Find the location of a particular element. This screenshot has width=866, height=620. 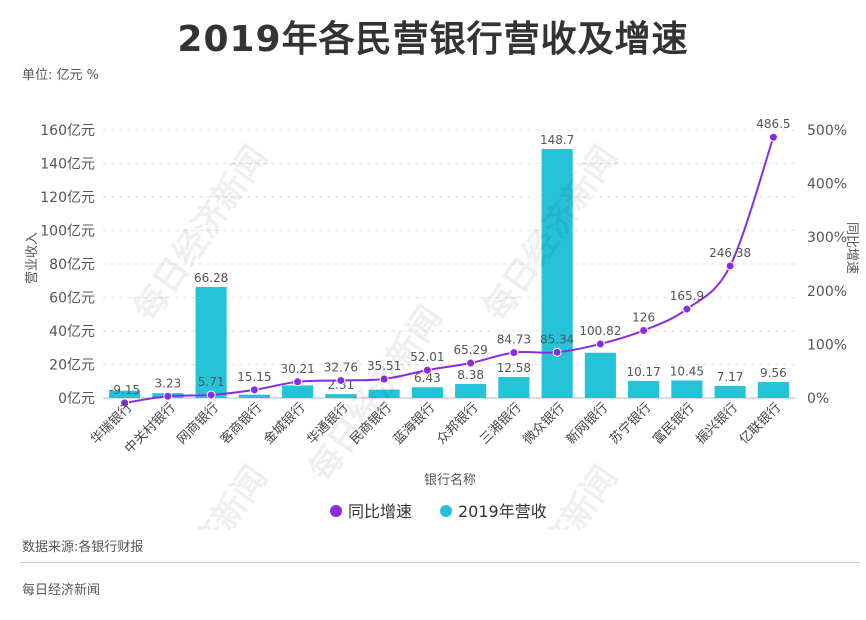

bar-value-label: 148.7 is located at coordinates (557, 140).